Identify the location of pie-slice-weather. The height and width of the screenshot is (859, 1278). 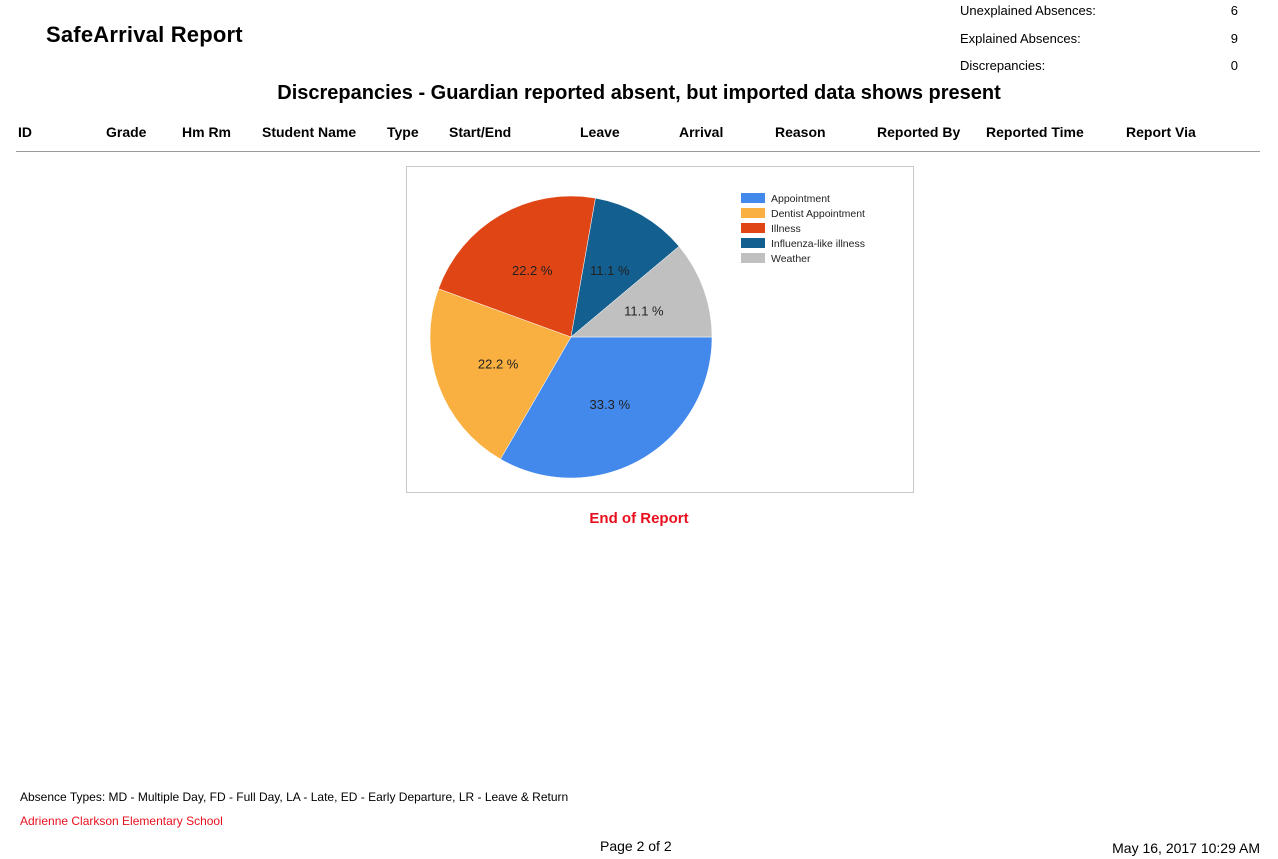
(641, 292).